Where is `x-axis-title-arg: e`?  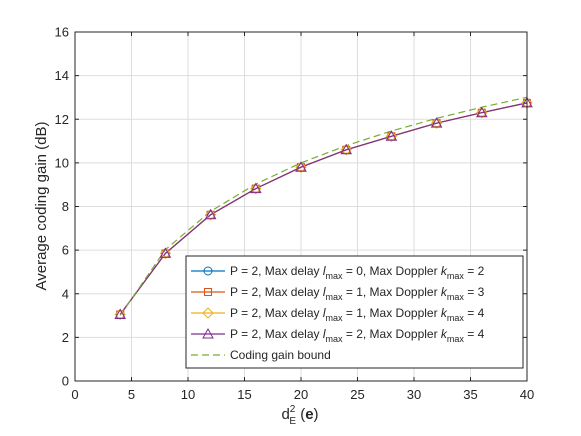
x-axis-title-arg: e is located at coordinates (309, 414).